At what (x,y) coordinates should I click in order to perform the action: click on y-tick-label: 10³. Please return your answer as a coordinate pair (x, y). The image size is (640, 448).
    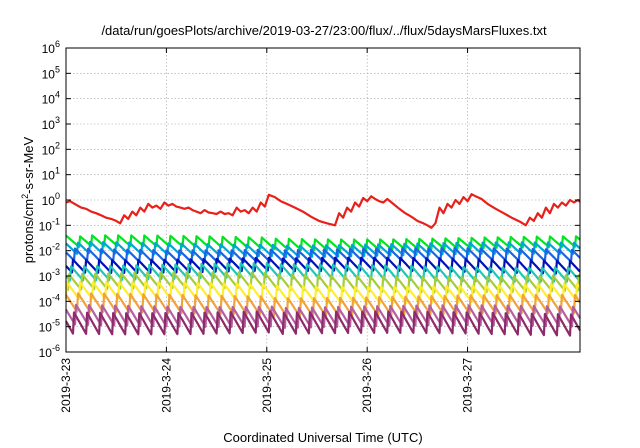
    Looking at the image, I should click on (51, 123).